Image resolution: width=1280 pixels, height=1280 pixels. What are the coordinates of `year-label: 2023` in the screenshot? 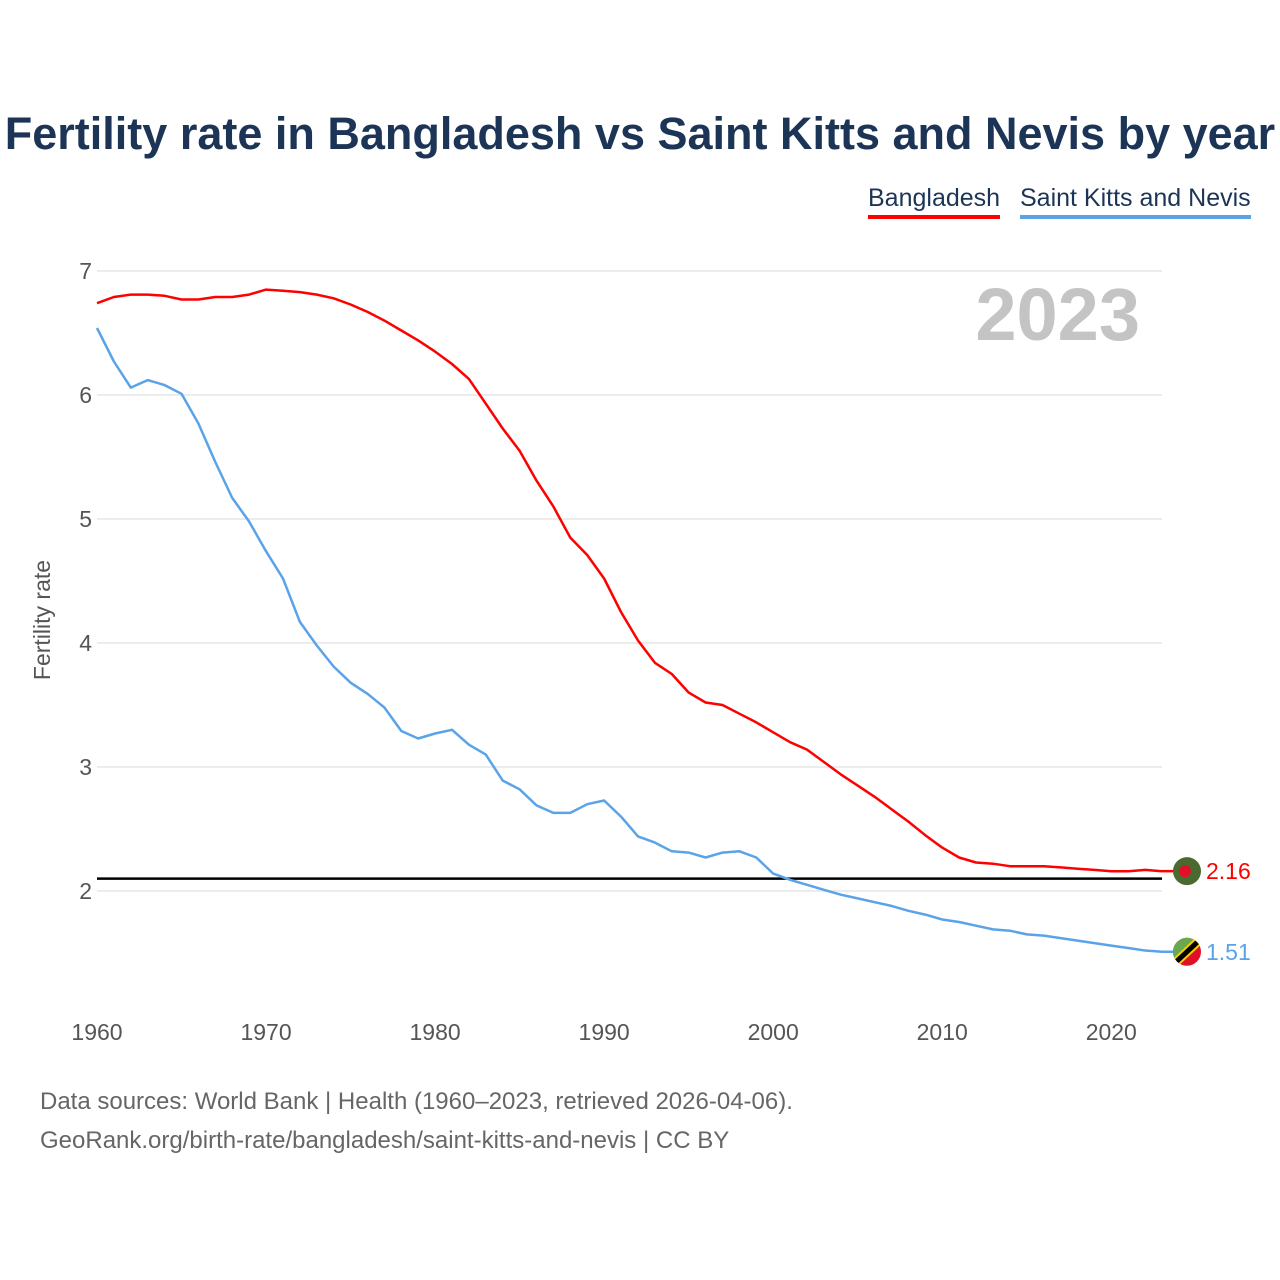 It's located at (1057, 314).